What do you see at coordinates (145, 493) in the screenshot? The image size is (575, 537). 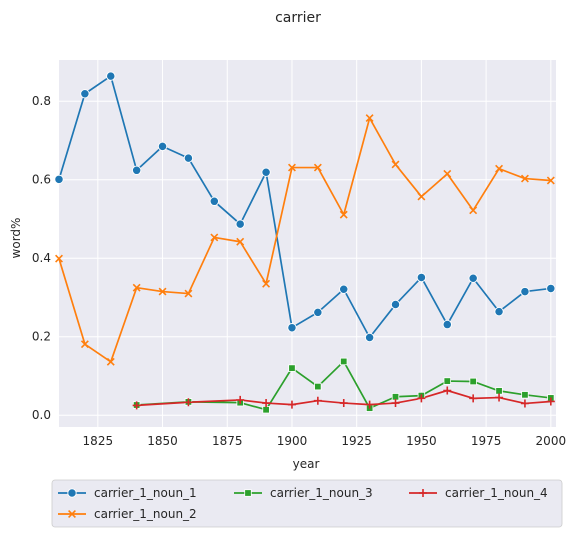 I see `legend-label: carrier_1_noun_1` at bounding box center [145, 493].